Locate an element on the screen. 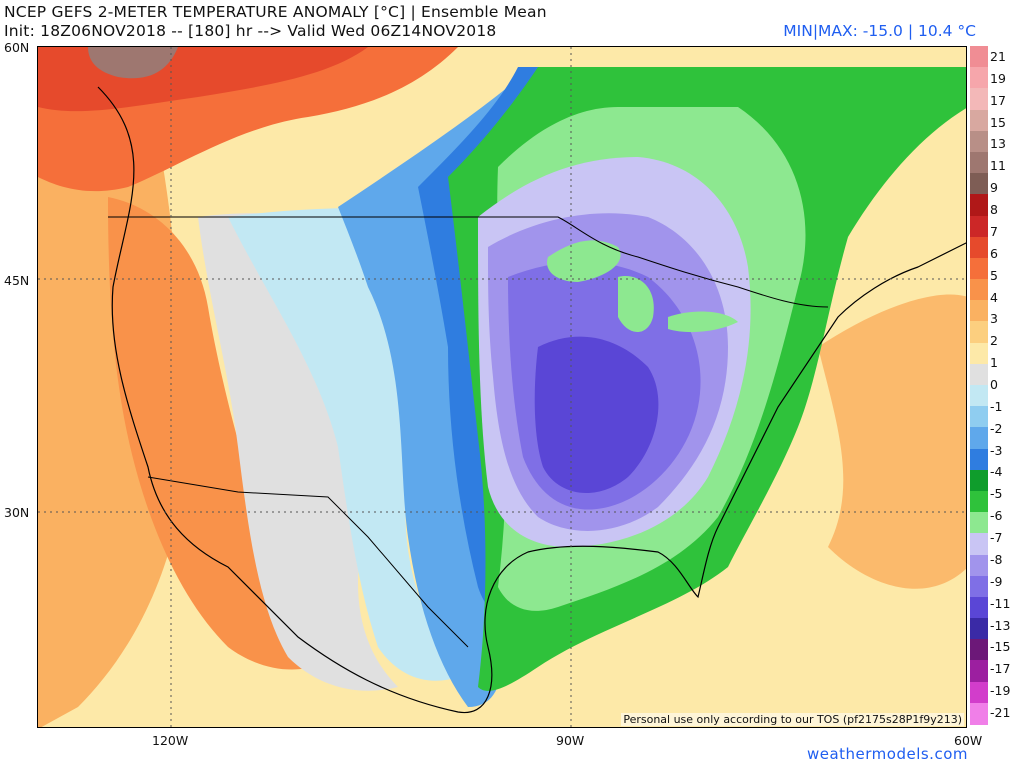 The image size is (1024, 768). warm-atlantic-orange is located at coordinates (892, 441).